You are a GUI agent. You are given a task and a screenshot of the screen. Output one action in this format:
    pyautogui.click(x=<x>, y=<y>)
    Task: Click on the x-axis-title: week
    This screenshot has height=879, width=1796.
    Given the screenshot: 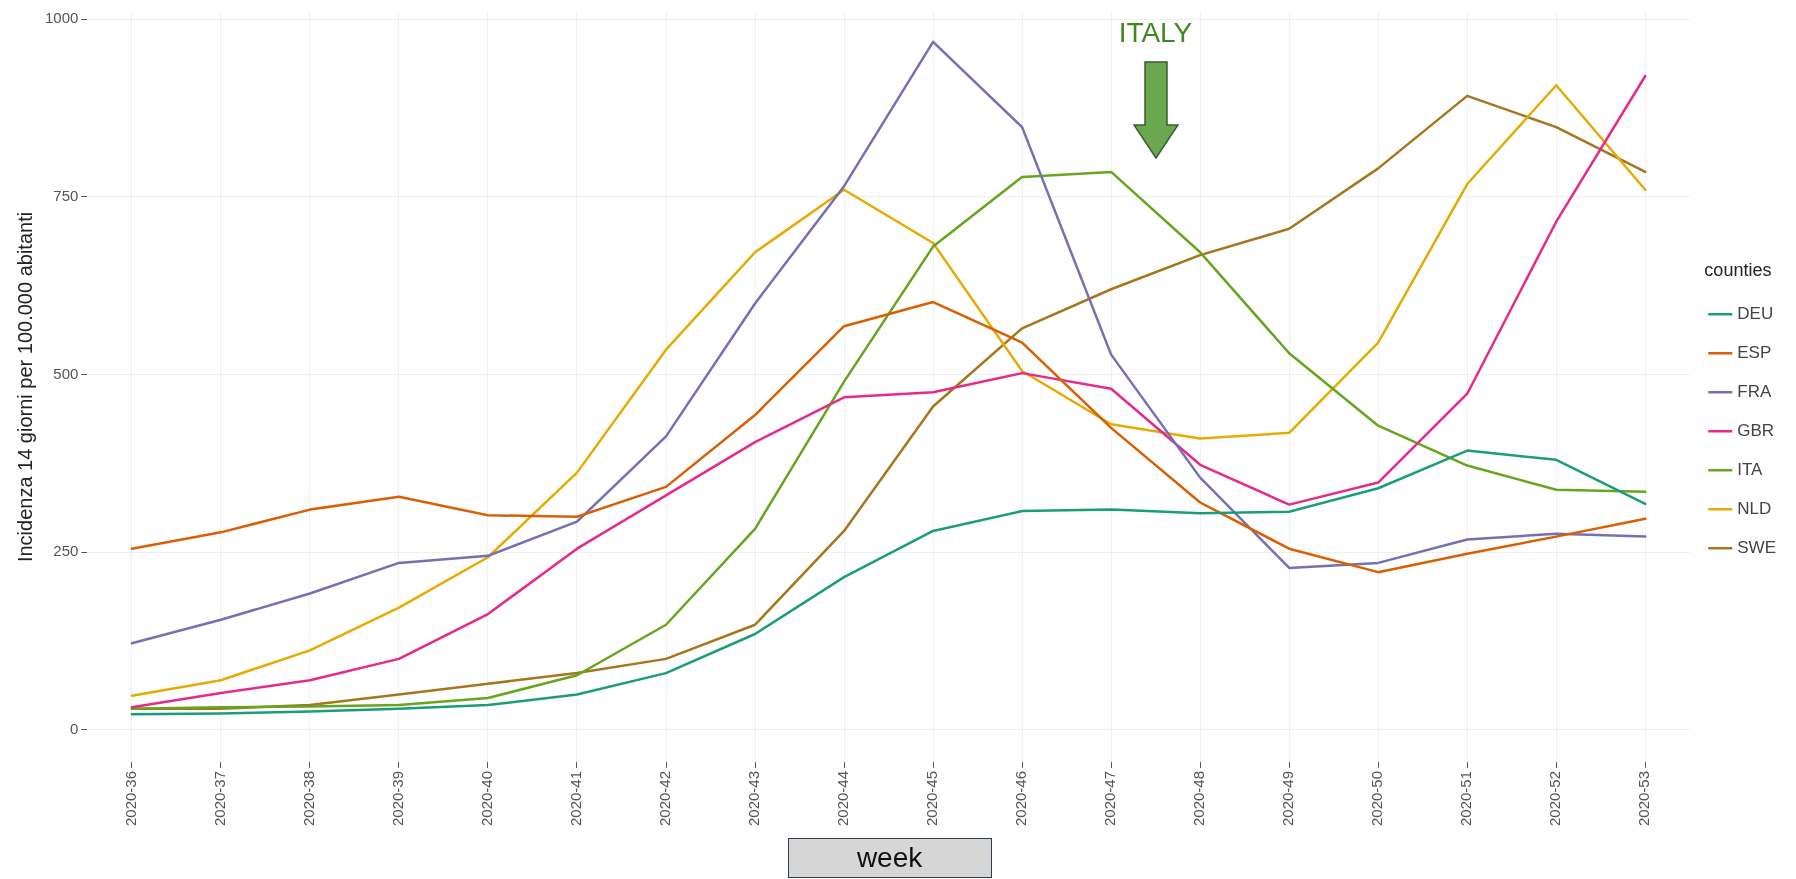 What is the action you would take?
    pyautogui.click(x=889, y=858)
    